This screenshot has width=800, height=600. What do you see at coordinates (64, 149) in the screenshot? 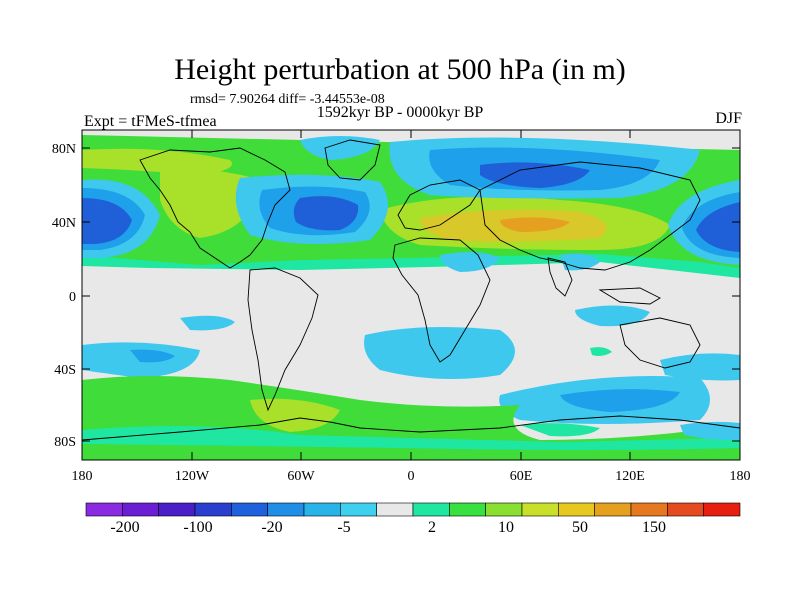
I see `lat-label-80n: 80N` at bounding box center [64, 149].